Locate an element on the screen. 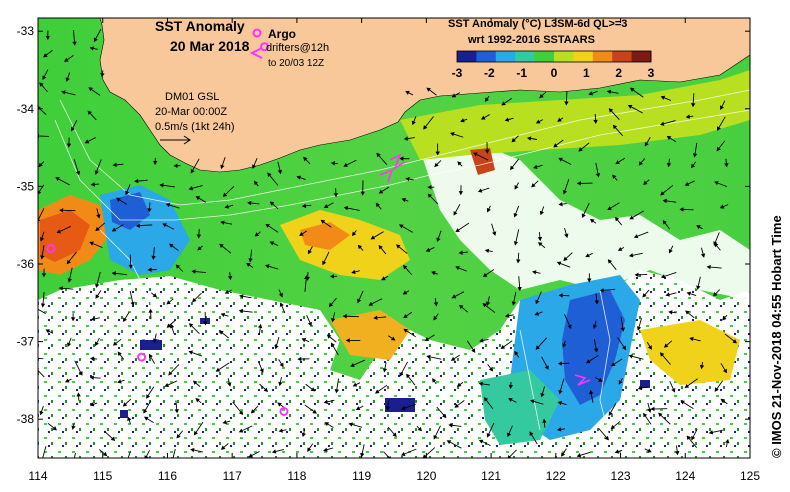  cool-anomaly-east-light is located at coordinates (520, 407).